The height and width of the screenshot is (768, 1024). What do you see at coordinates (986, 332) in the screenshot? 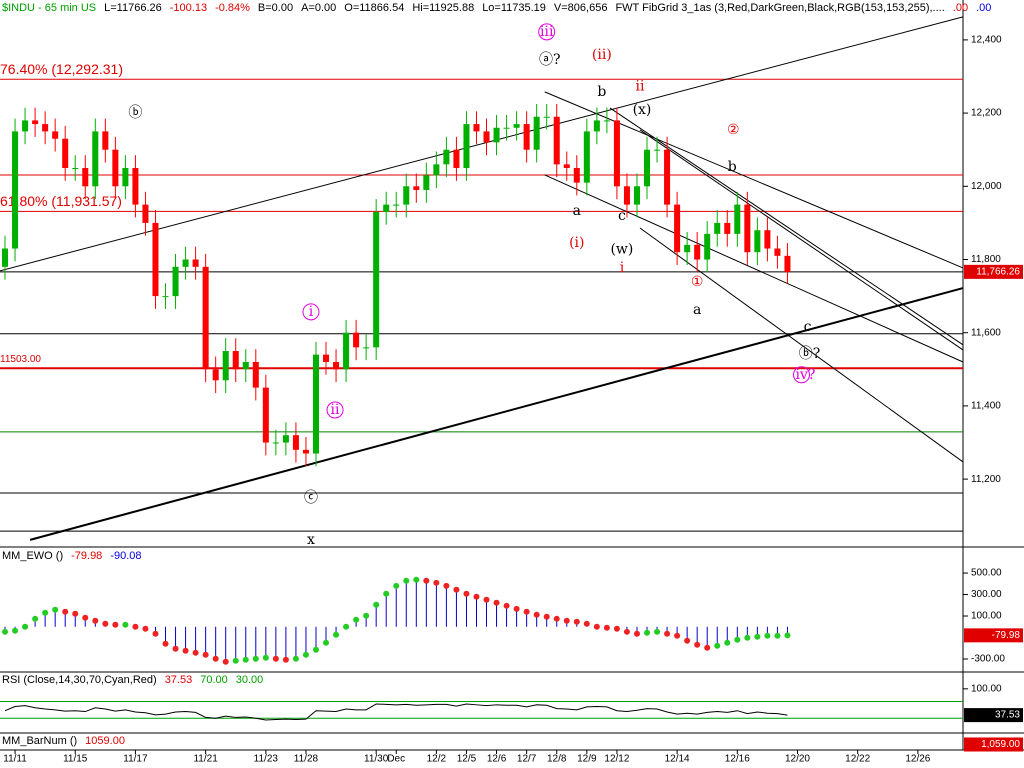
I see `y-tick-label: 11,600` at bounding box center [986, 332].